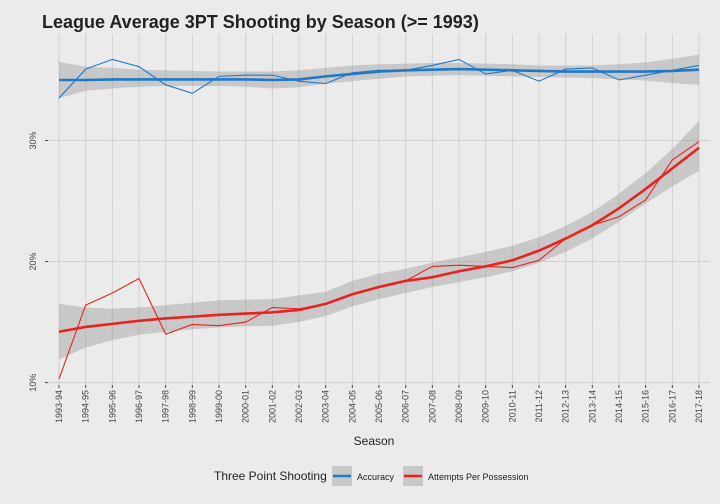  What do you see at coordinates (374, 441) in the screenshot?
I see `x-axis-label: Season` at bounding box center [374, 441].